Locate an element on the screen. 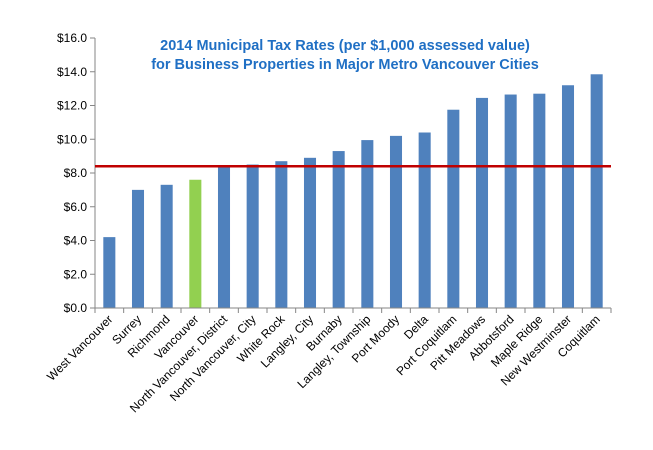 The image size is (653, 450). y-tick-label: $4.0 is located at coordinates (76, 241).